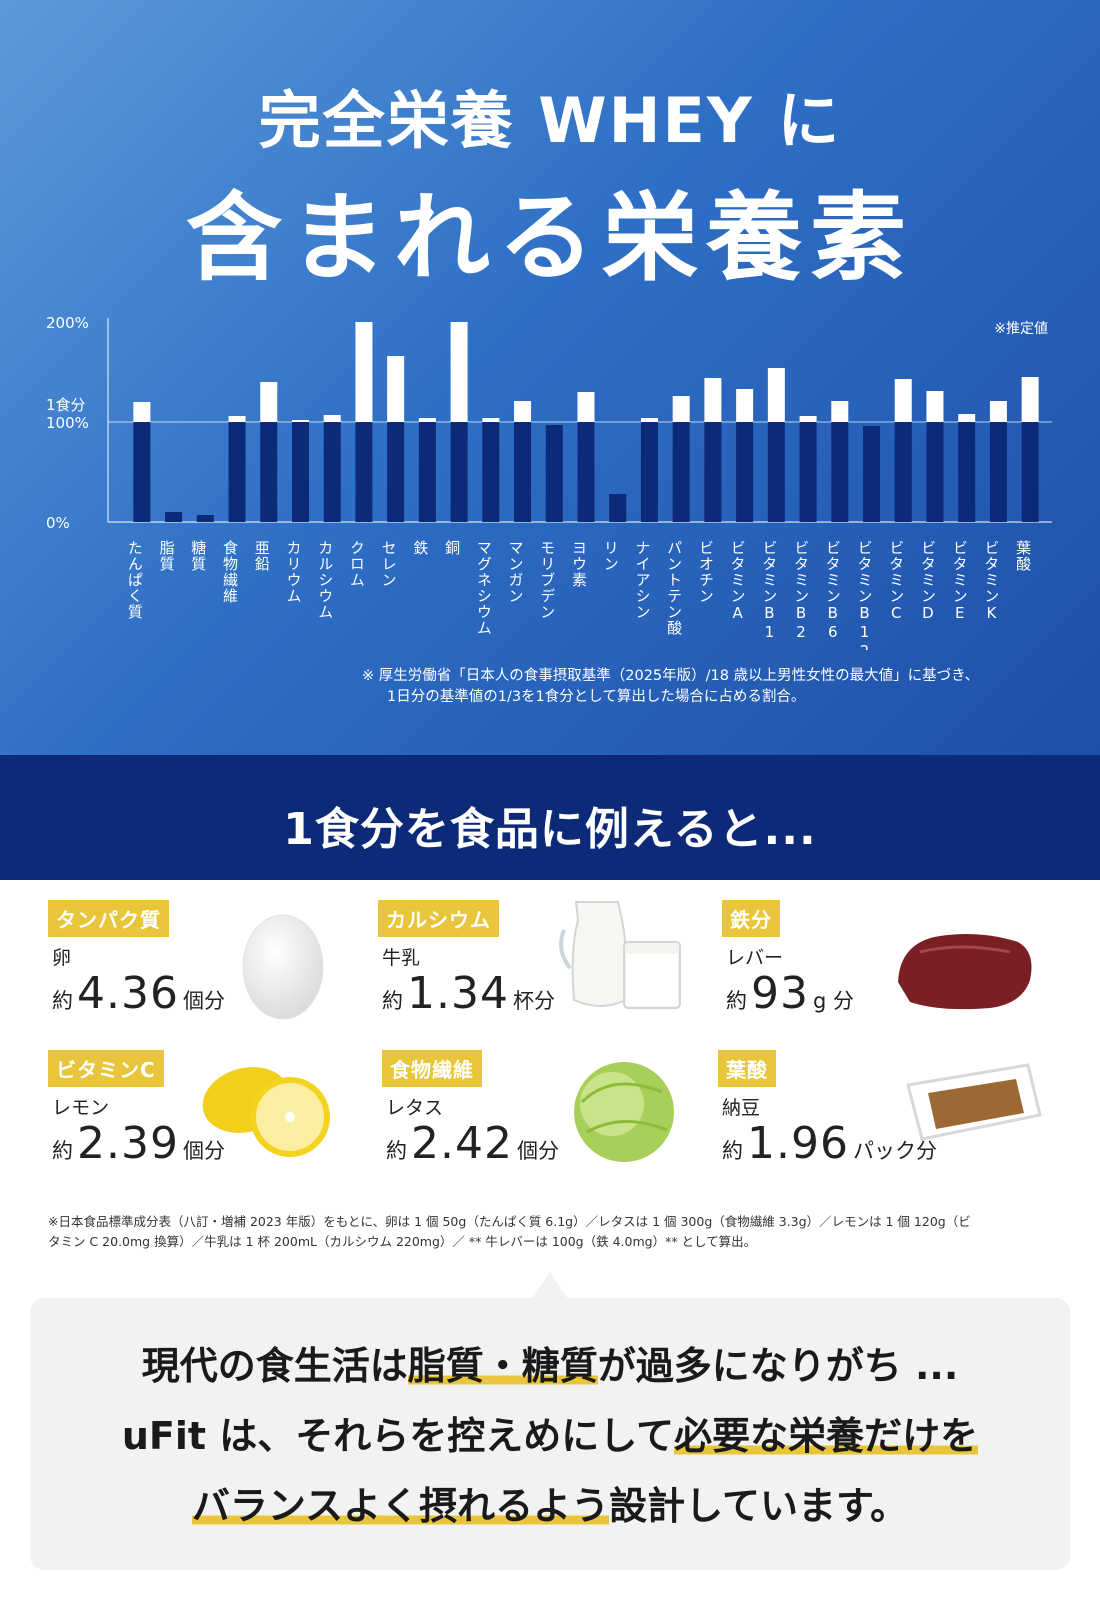 The image size is (1100, 1600). Describe the element at coordinates (230, 572) in the screenshot. I see `x-tick-label: 食物繊維` at that location.